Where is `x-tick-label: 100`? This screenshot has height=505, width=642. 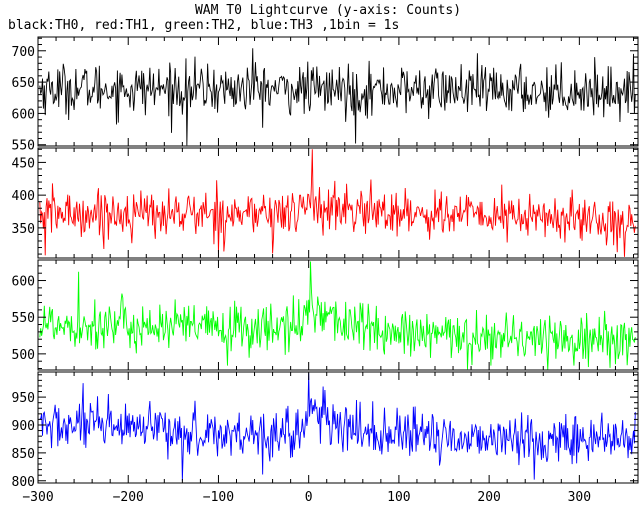
x-tick-label: 100 is located at coordinates (398, 497).